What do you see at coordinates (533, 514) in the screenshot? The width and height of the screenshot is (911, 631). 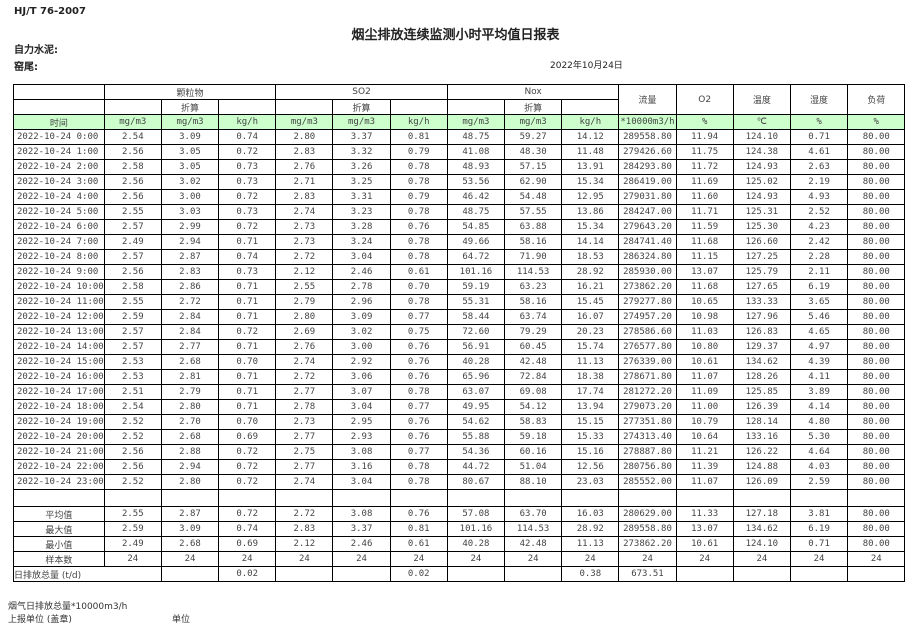 I see `stat-value: 63.70` at bounding box center [533, 514].